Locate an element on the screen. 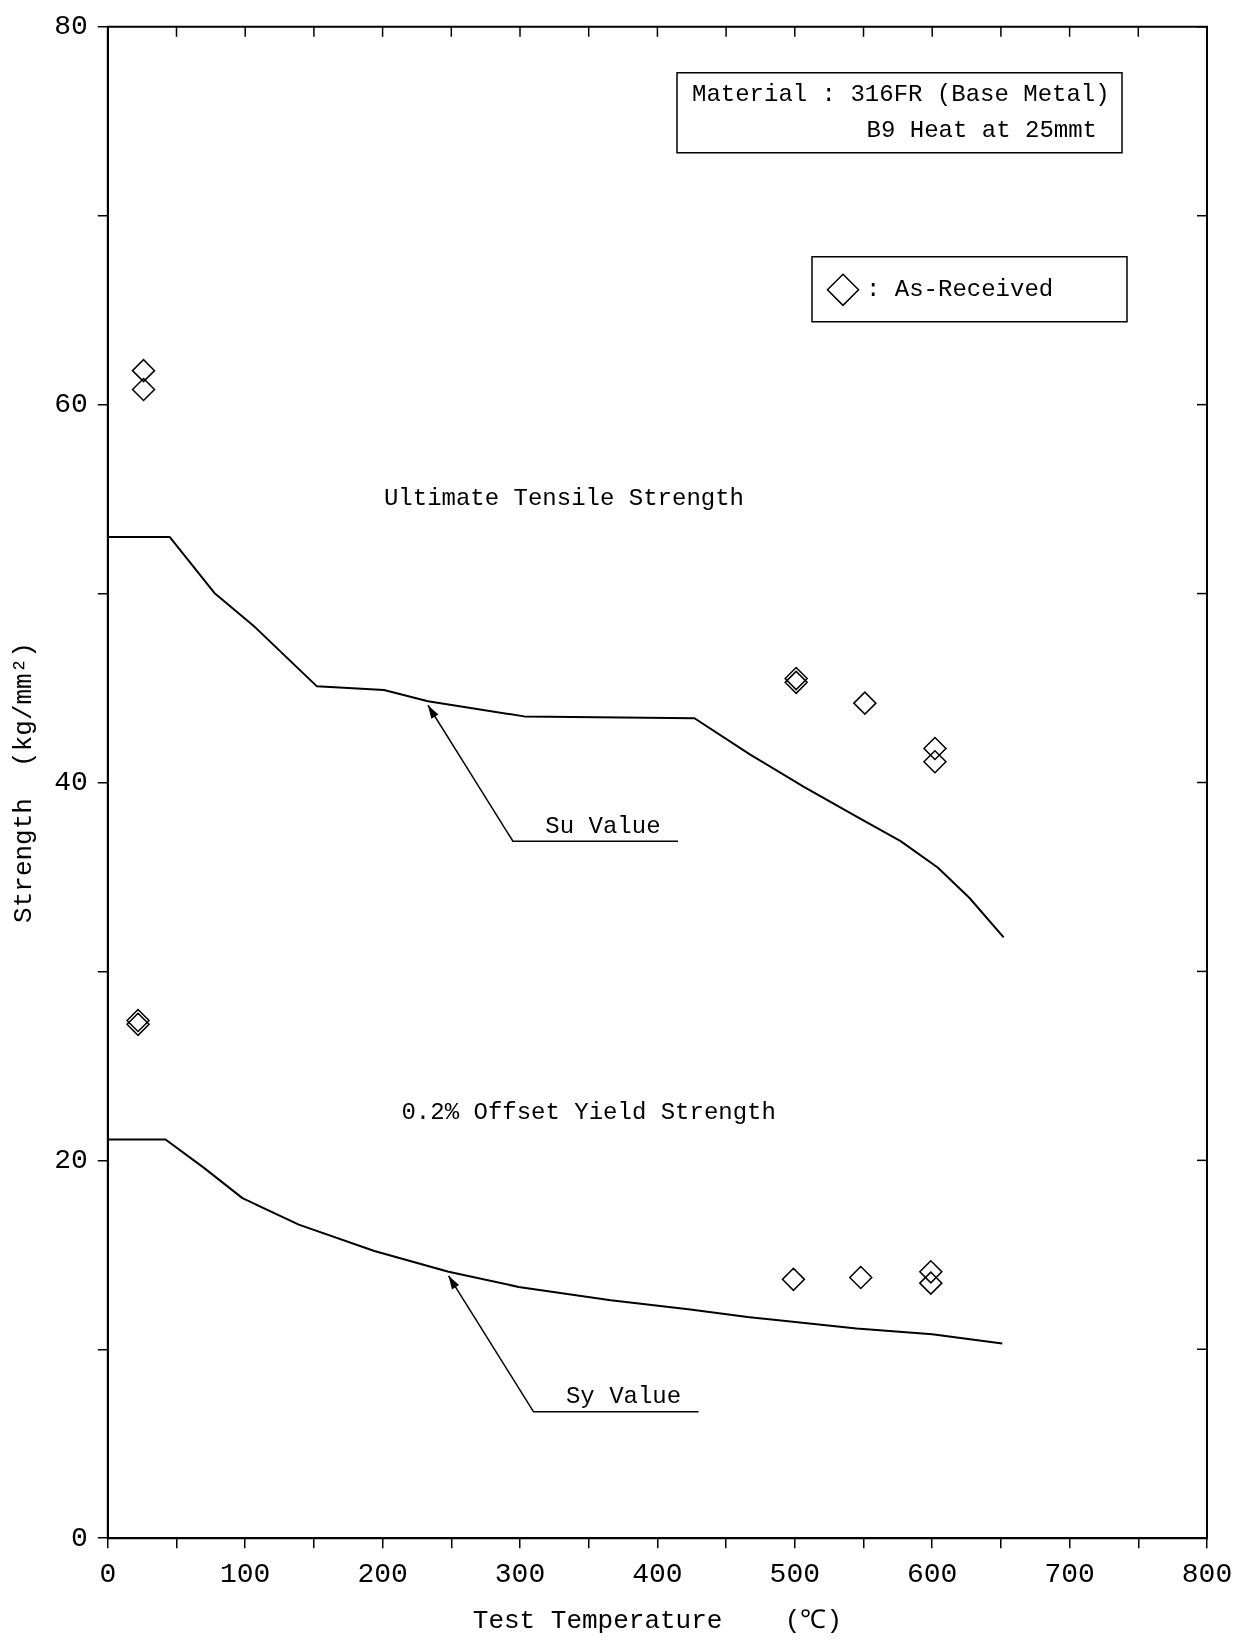 The image size is (1252, 1646). annotation: Sy Value is located at coordinates (623, 1397).